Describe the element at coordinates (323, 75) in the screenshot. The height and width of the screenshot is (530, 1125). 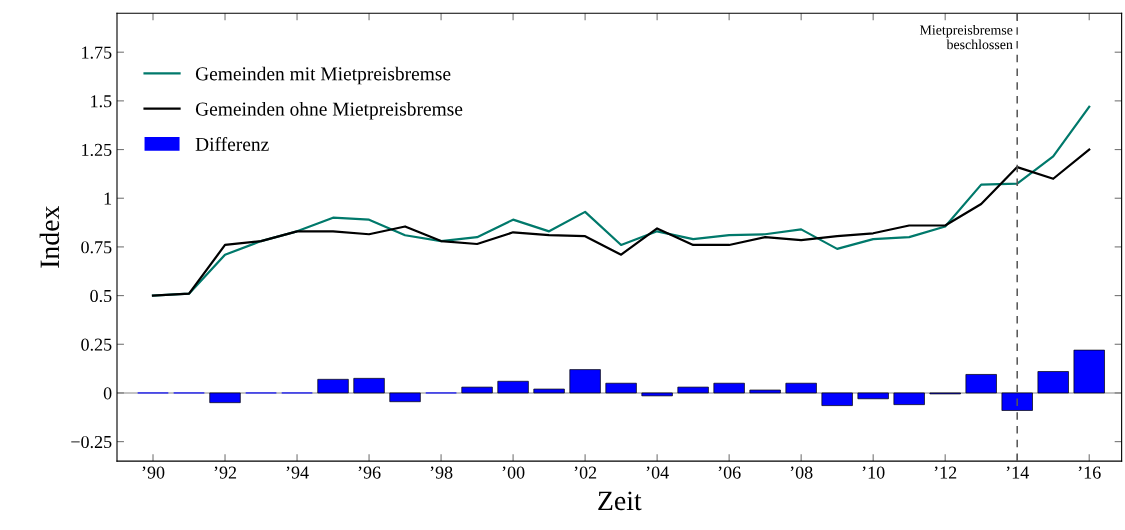
I see `legend-label: Gemeinden mit Mietpreisbremse` at that location.